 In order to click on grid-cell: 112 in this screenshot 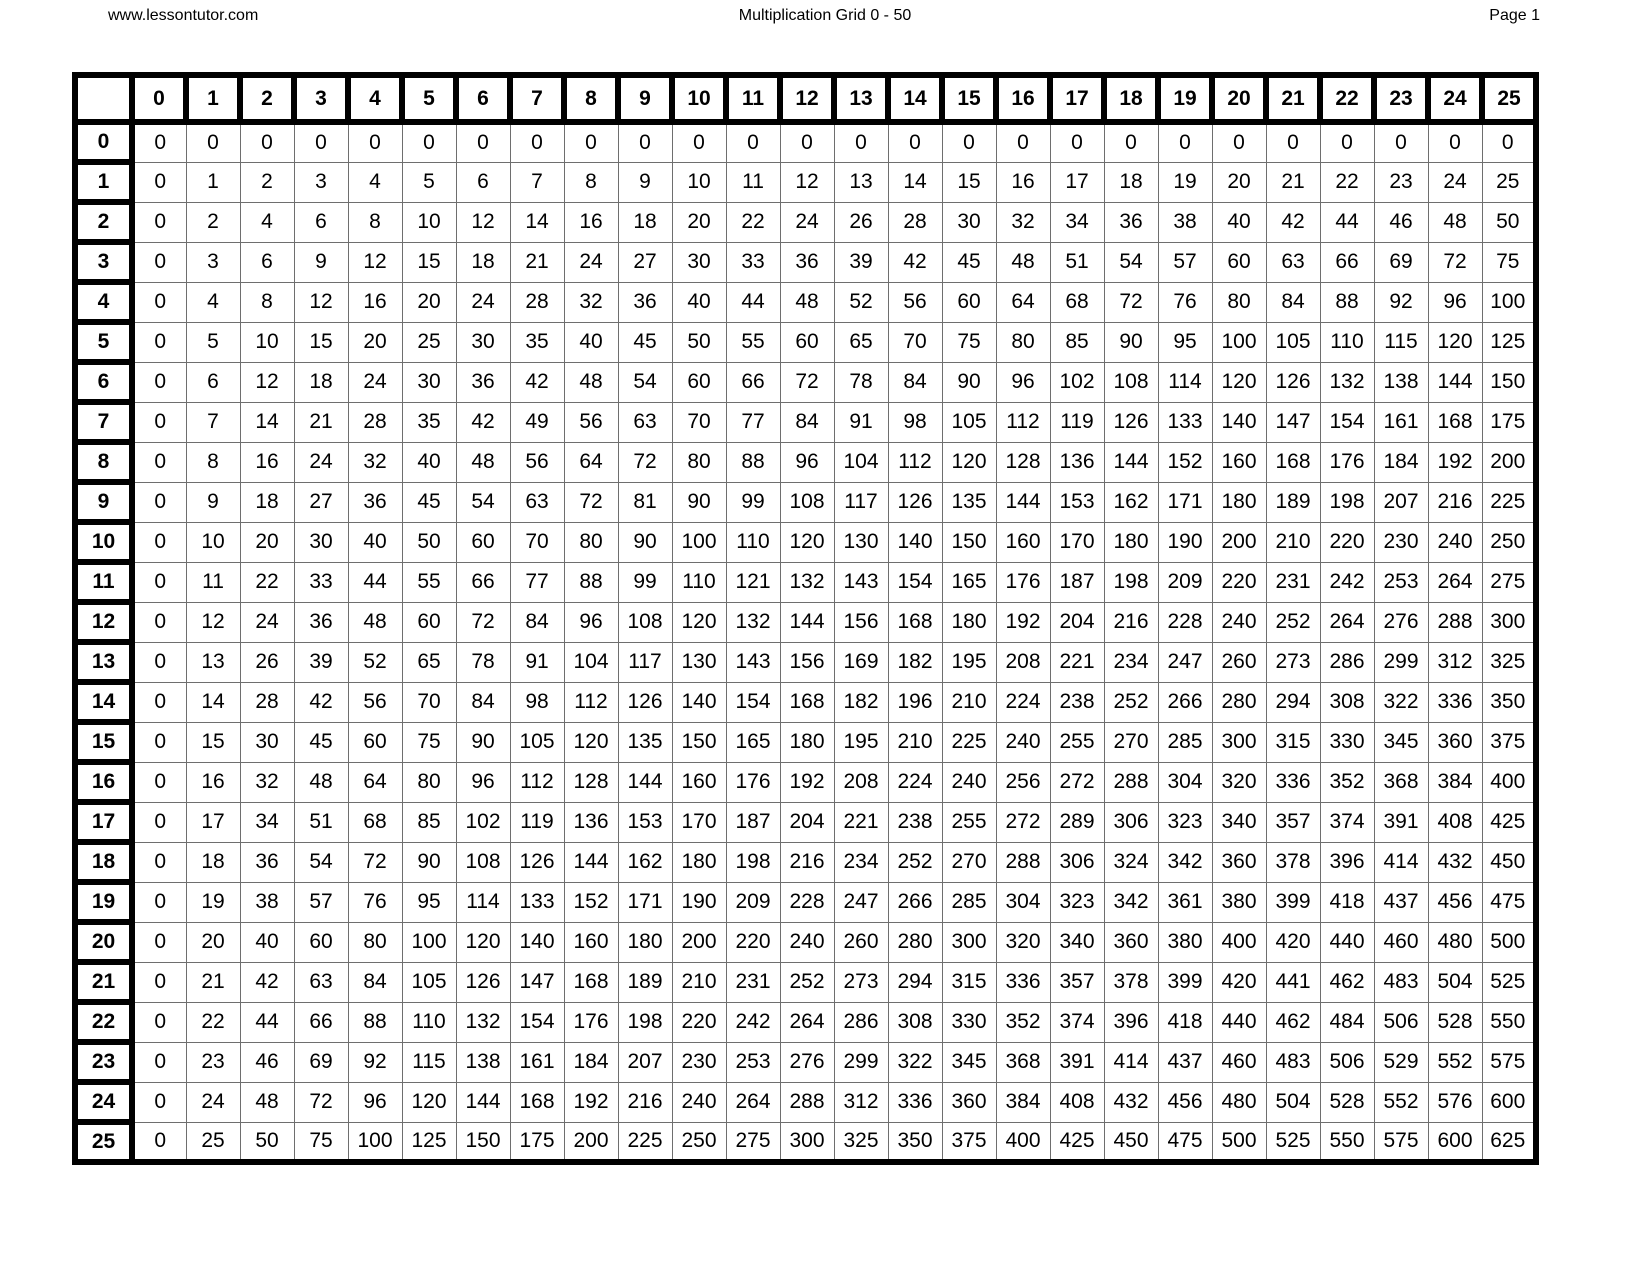, I will do `click(915, 462)`.